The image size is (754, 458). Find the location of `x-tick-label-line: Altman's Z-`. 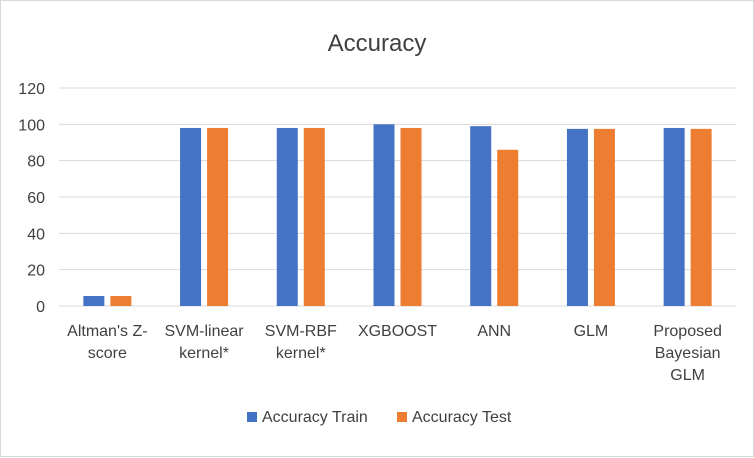

x-tick-label-line: Altman's Z- is located at coordinates (107, 331).